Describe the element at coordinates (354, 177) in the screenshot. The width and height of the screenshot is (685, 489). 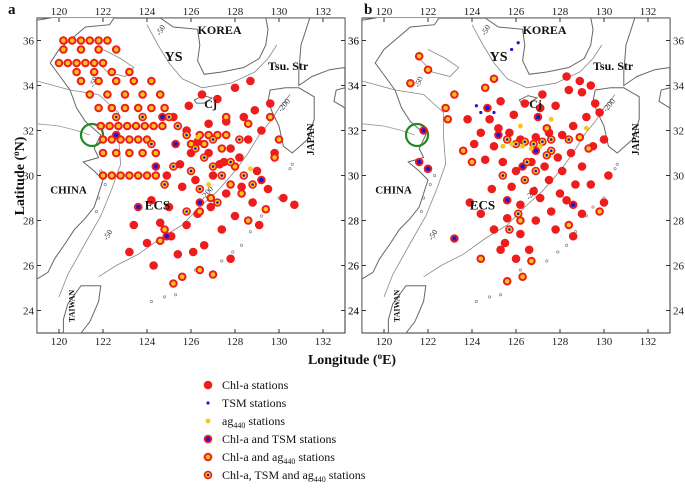
I see `y-tick-label: 30` at that location.